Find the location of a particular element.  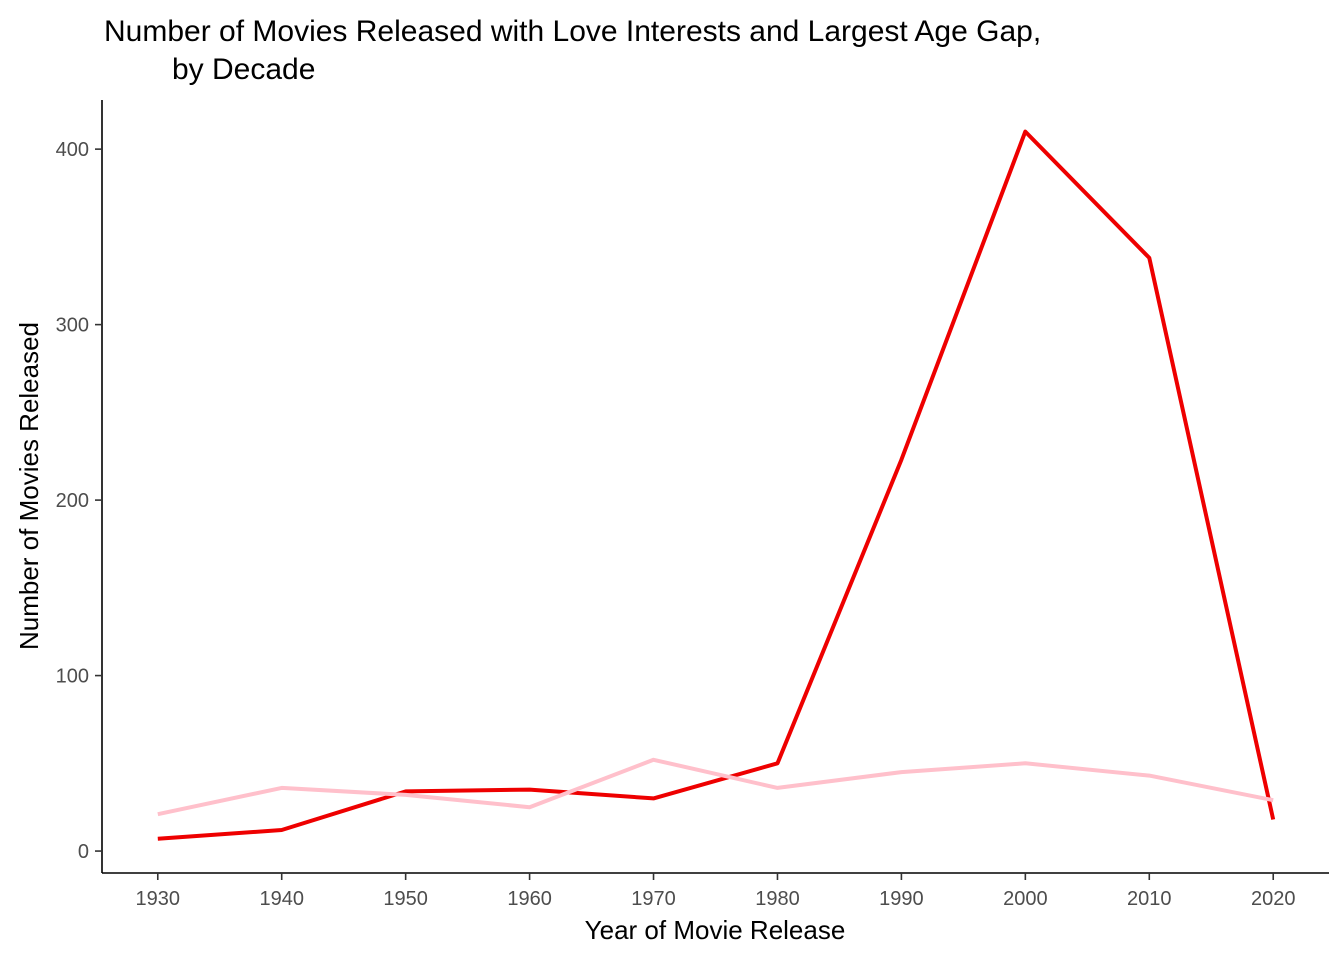

x-tick-label: 1950 is located at coordinates (405, 899).